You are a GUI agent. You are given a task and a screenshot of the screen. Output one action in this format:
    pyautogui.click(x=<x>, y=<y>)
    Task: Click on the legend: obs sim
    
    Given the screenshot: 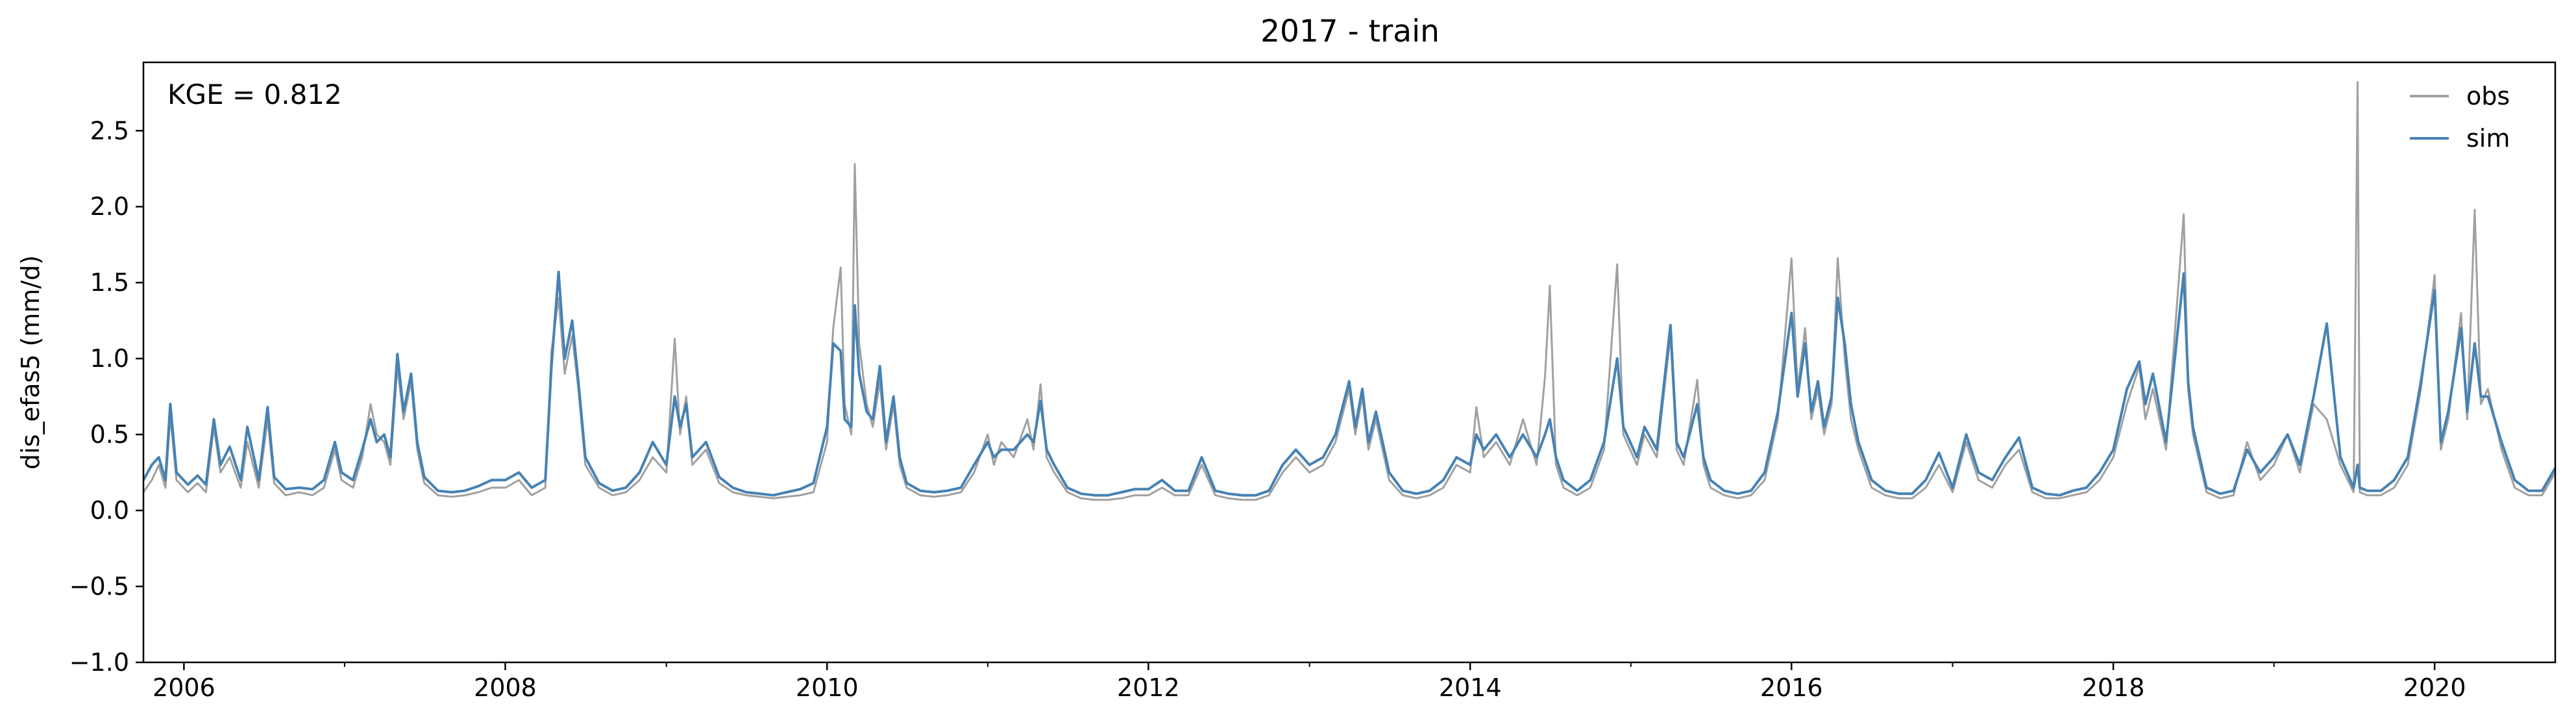 What is the action you would take?
    pyautogui.click(x=2460, y=117)
    